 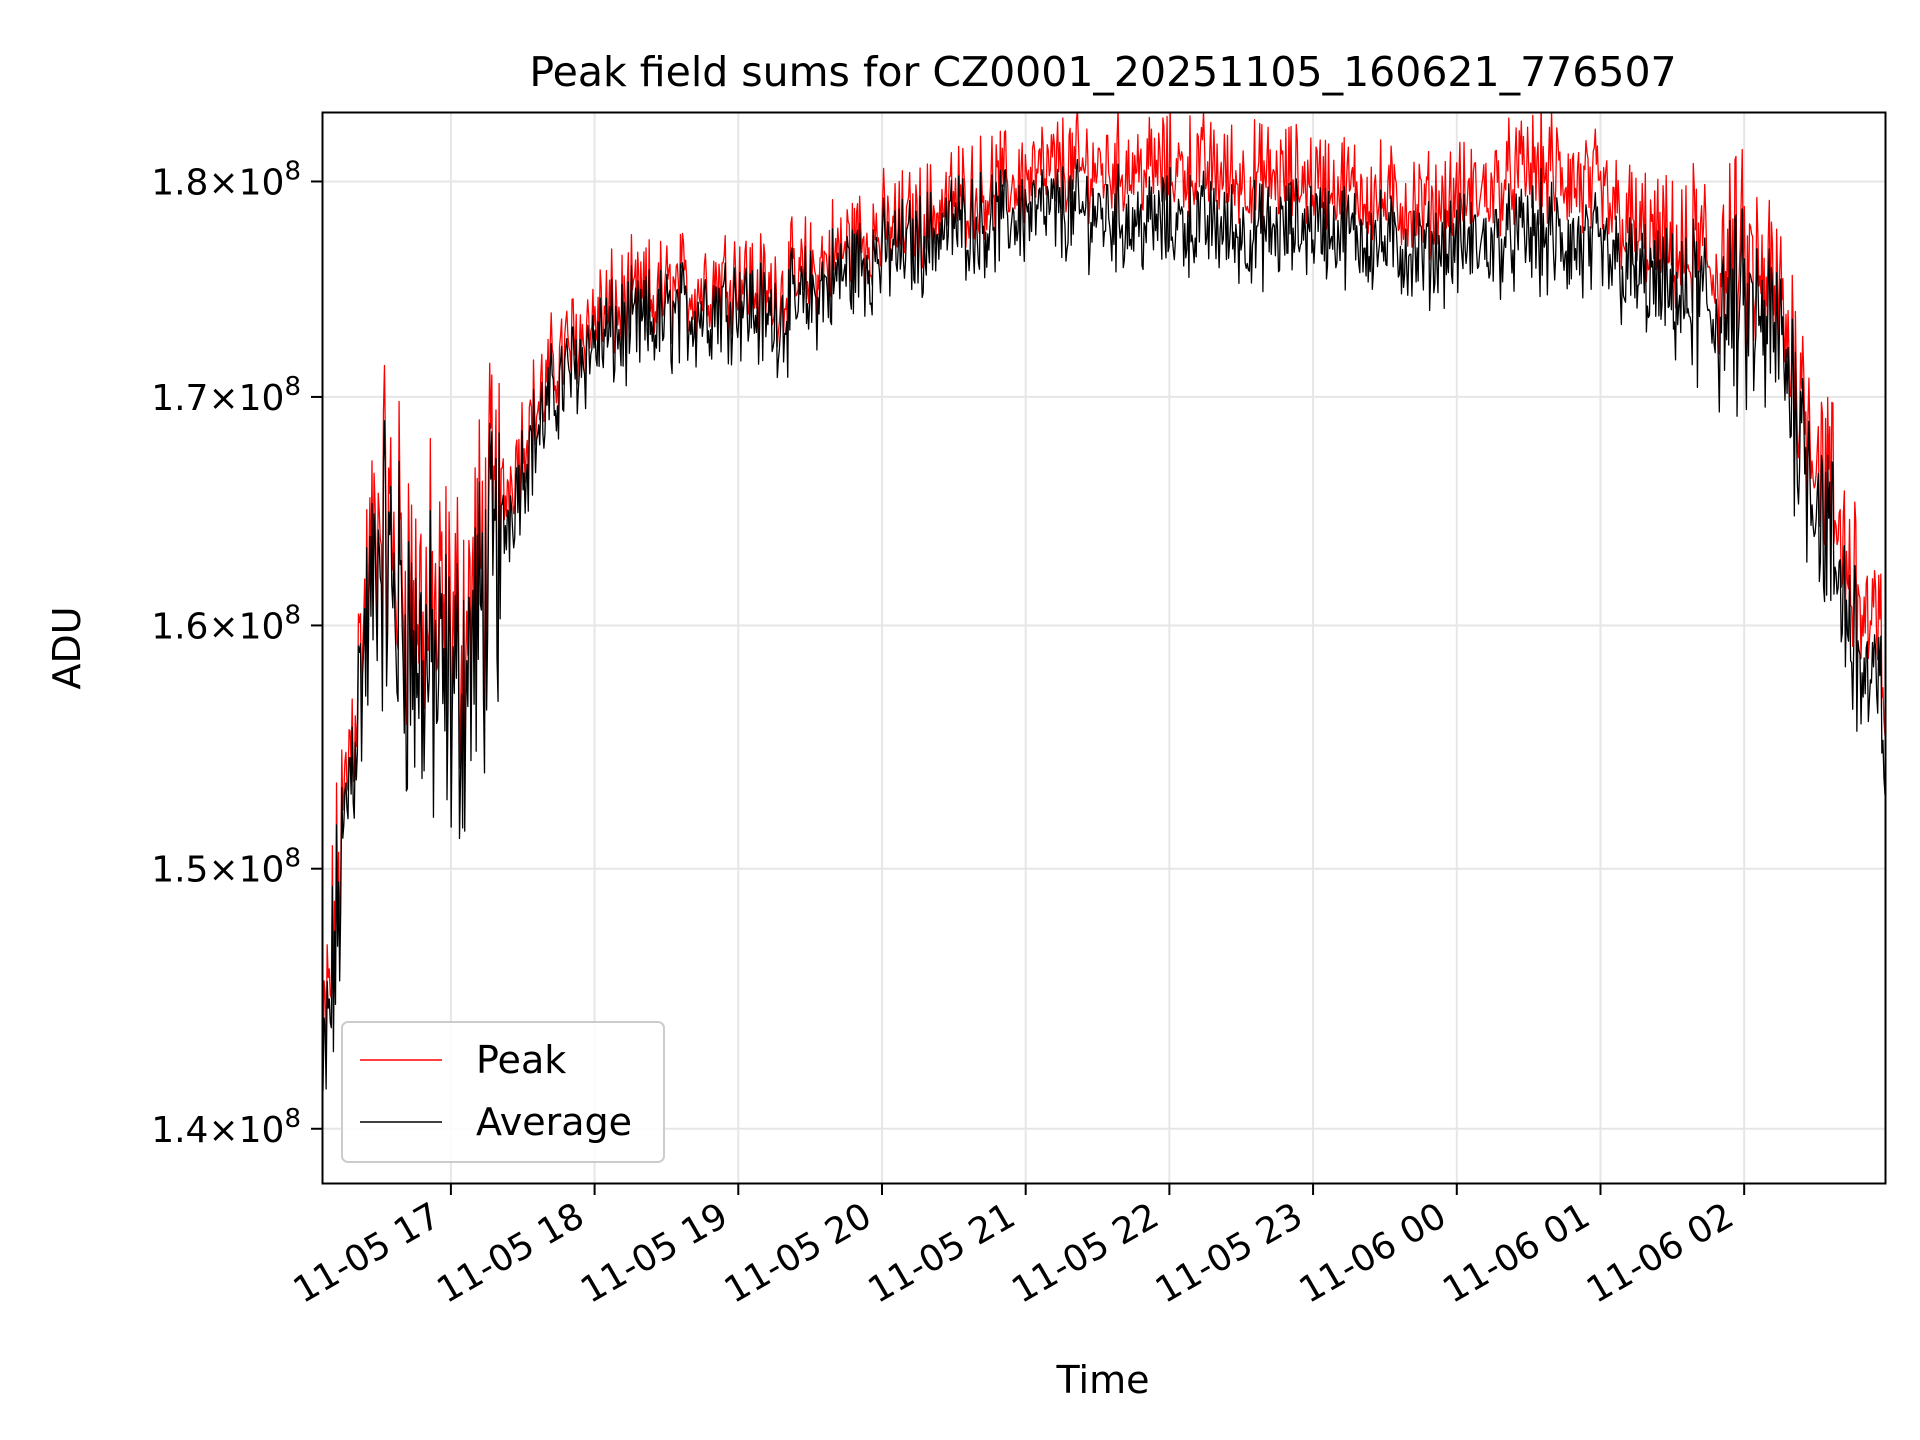 What do you see at coordinates (226, 1127) in the screenshot?
I see `y-tick-label: 1.4×108` at bounding box center [226, 1127].